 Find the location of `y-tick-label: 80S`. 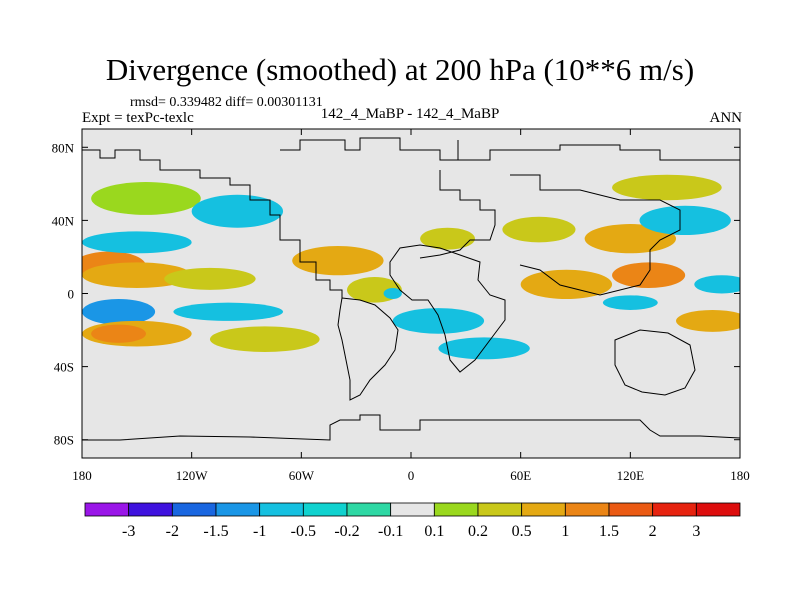

y-tick-label: 80S is located at coordinates (64, 440).